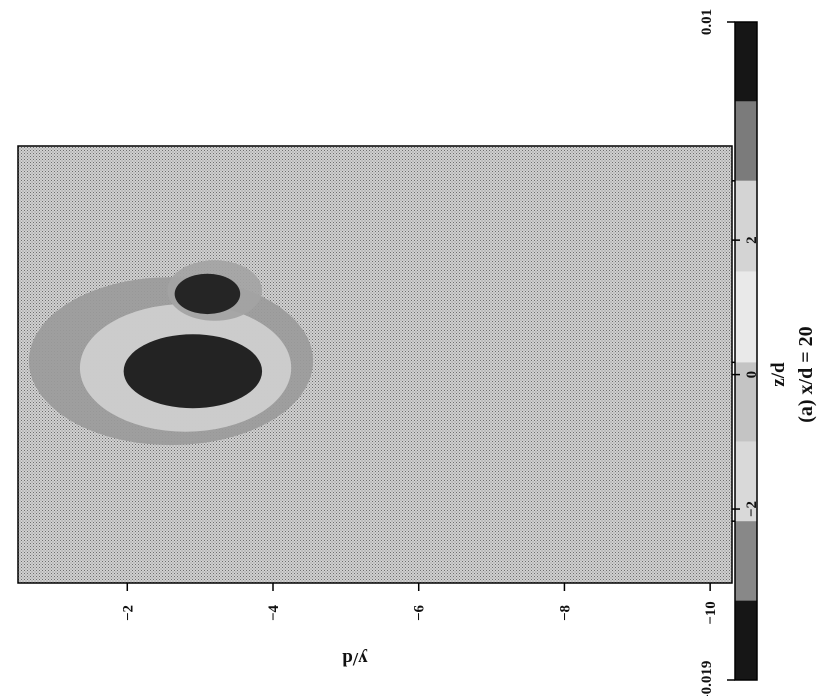 The width and height of the screenshot is (821, 696). Describe the element at coordinates (707, 22) in the screenshot. I see `colorbar-tick-label: 0.01` at that location.